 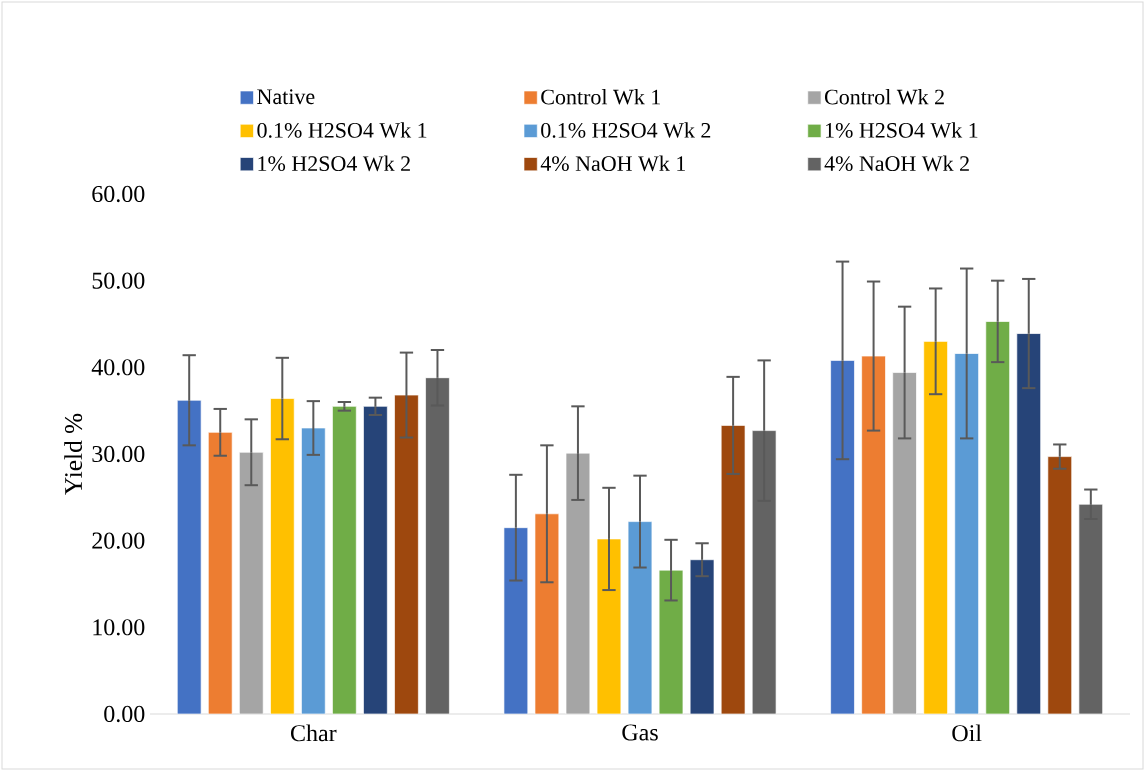 What do you see at coordinates (119, 627) in the screenshot?
I see `y-tick-label: 10.00` at bounding box center [119, 627].